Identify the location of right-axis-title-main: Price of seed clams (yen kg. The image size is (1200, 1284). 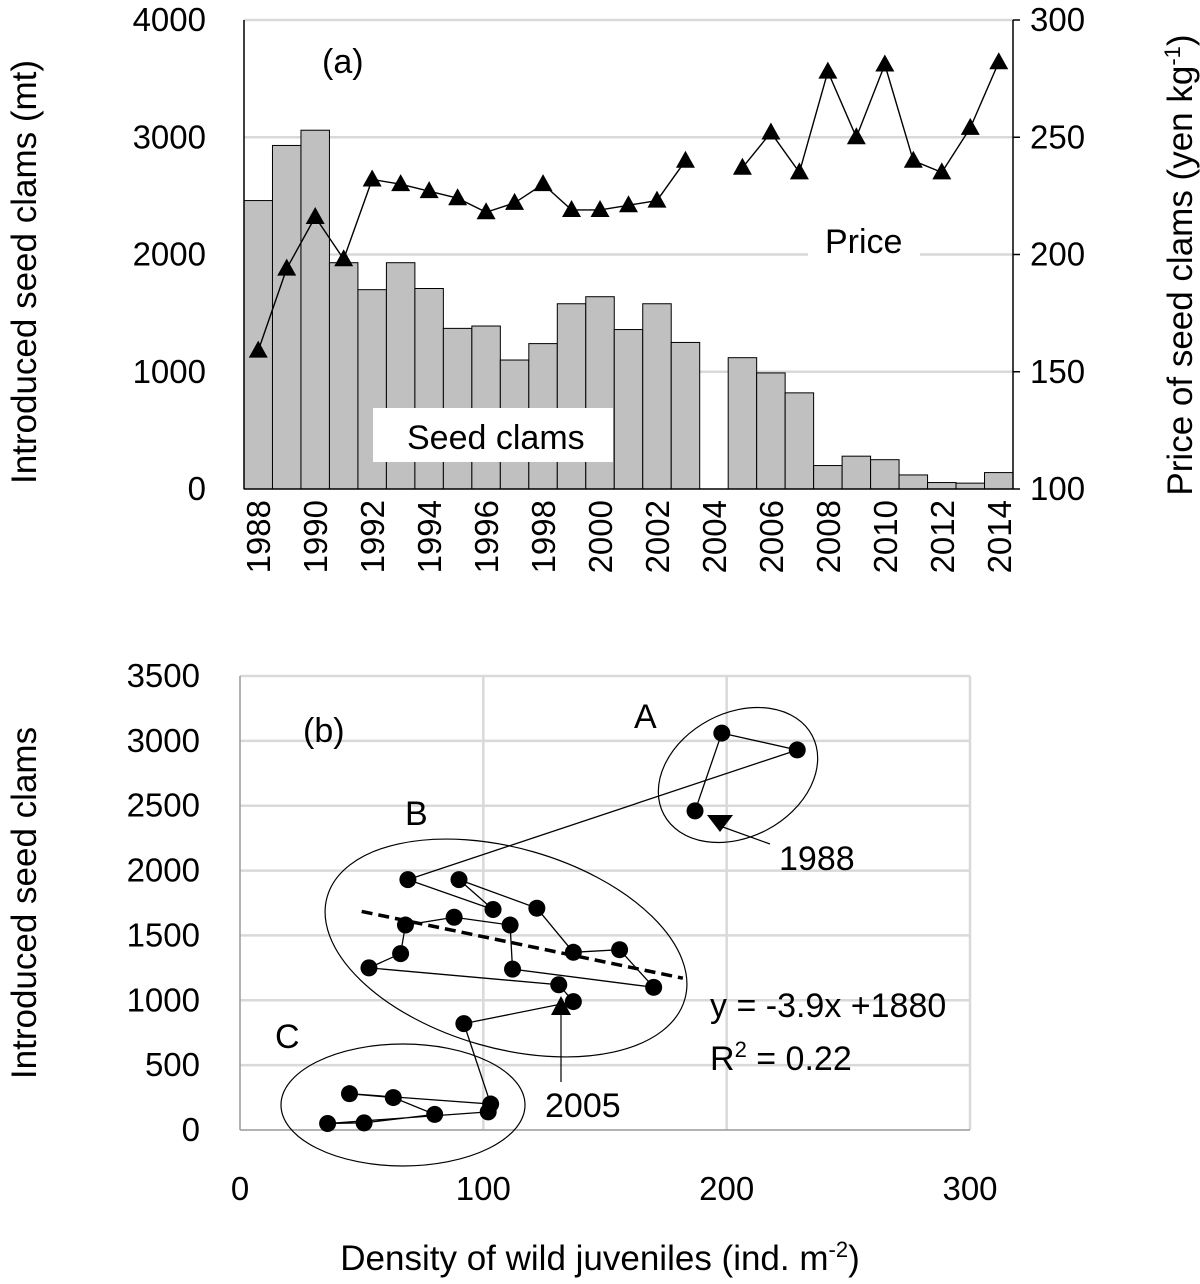
(1180, 281).